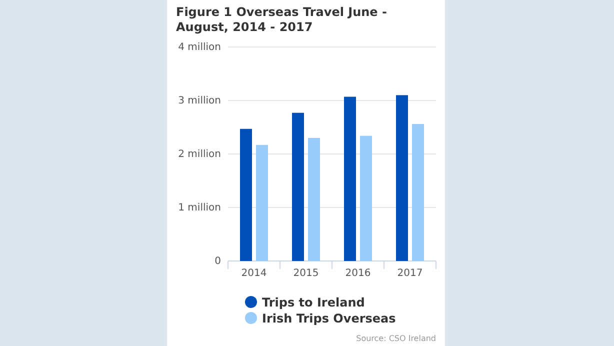 The image size is (614, 346). Describe the element at coordinates (199, 208) in the screenshot. I see `y-tick-label: 1 million` at that location.